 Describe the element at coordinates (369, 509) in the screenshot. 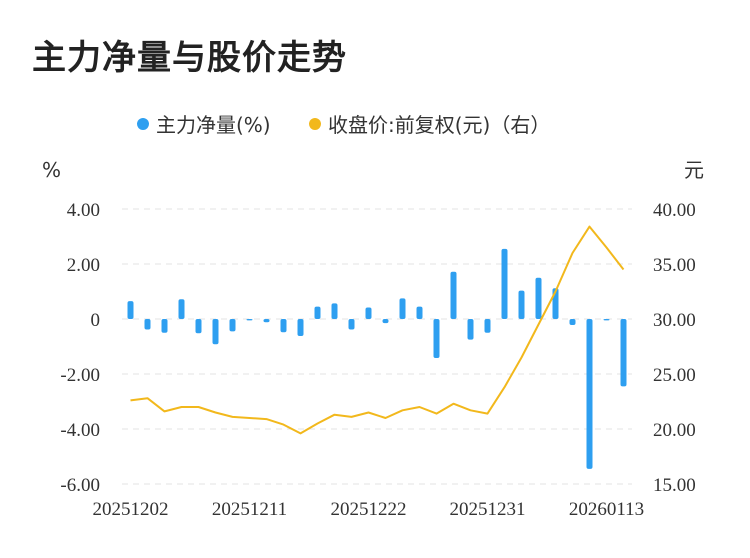

I see `x-tick-label: 20251222` at that location.